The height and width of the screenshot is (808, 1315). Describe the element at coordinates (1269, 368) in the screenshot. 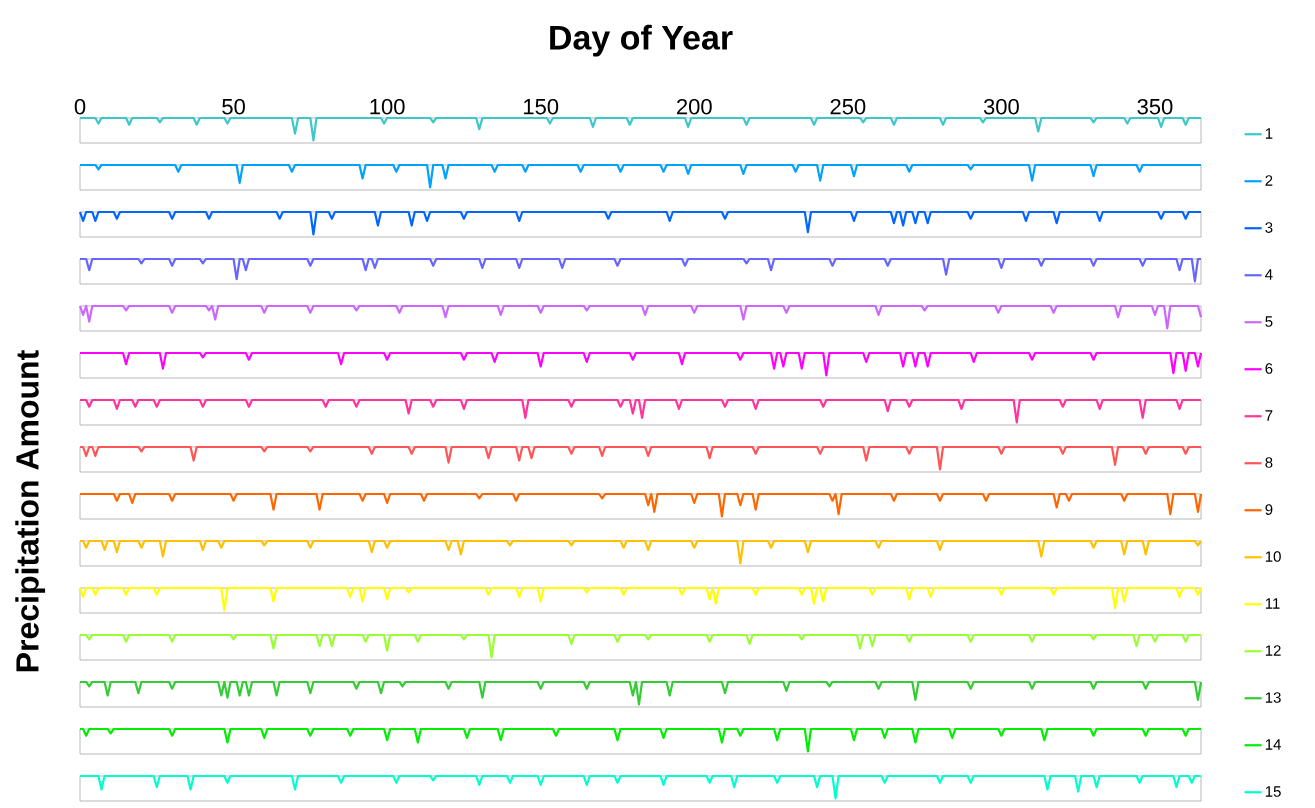

I see `legend-label: 6` at that location.